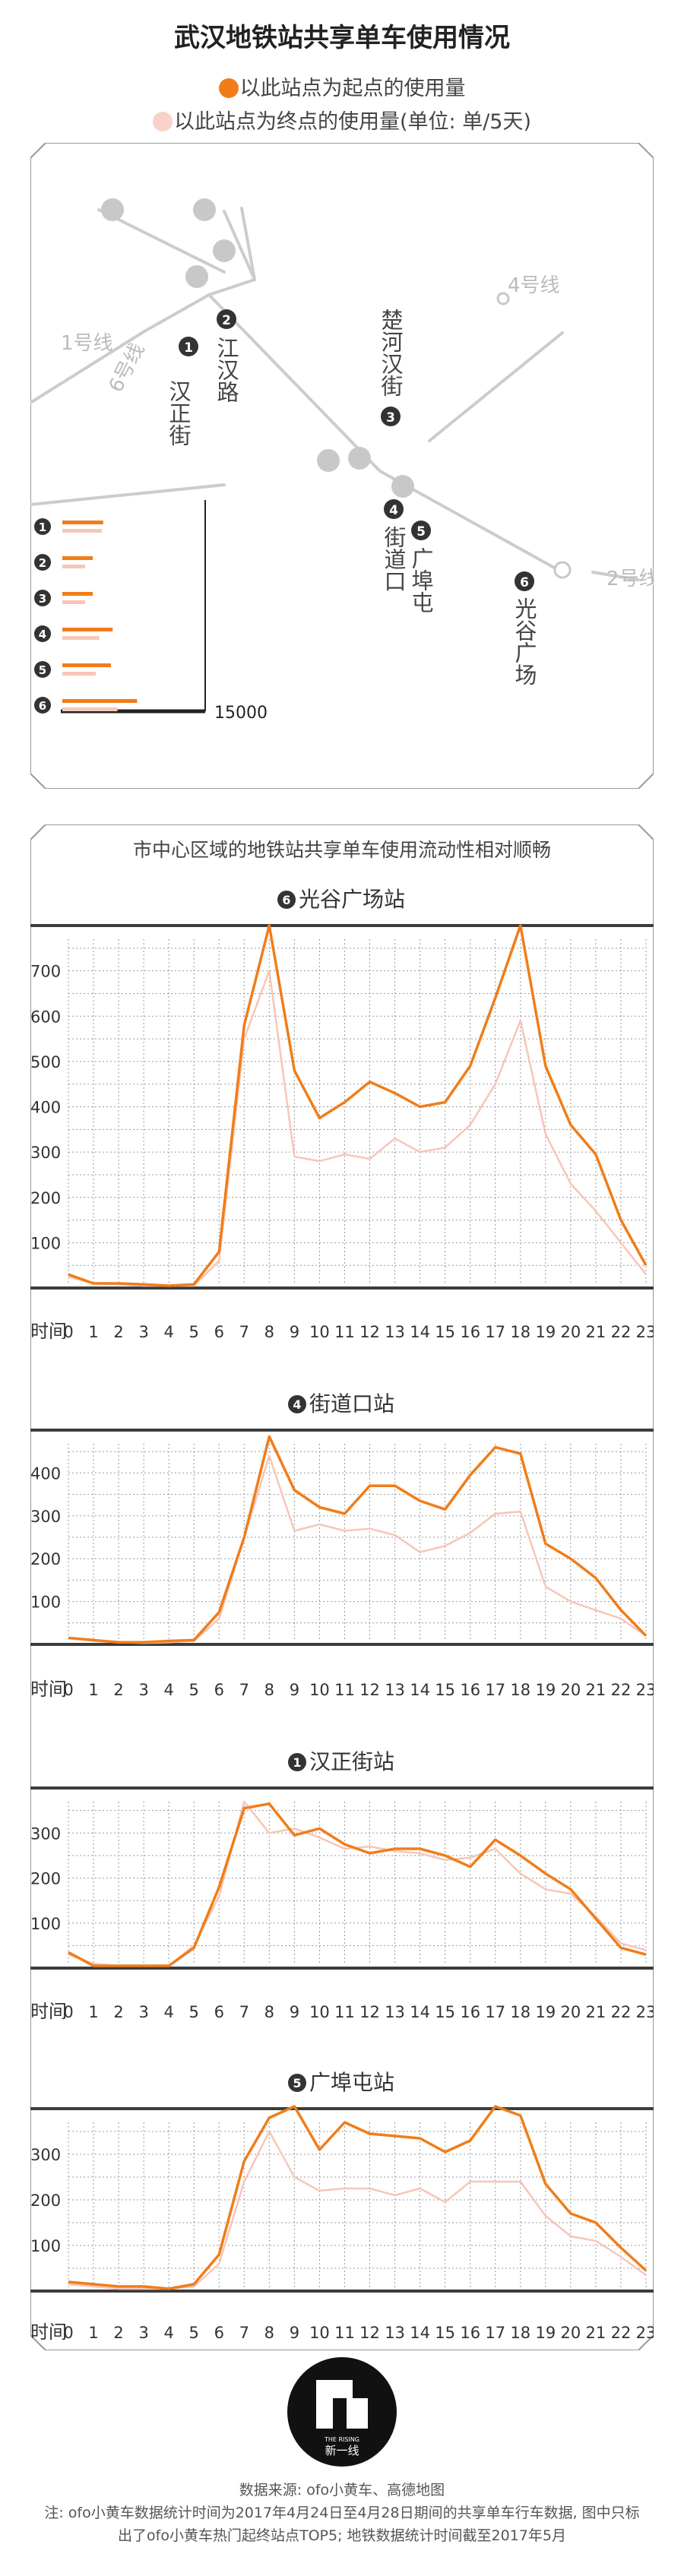  I want to click on station-2-name: 江汉路, so click(226, 370).